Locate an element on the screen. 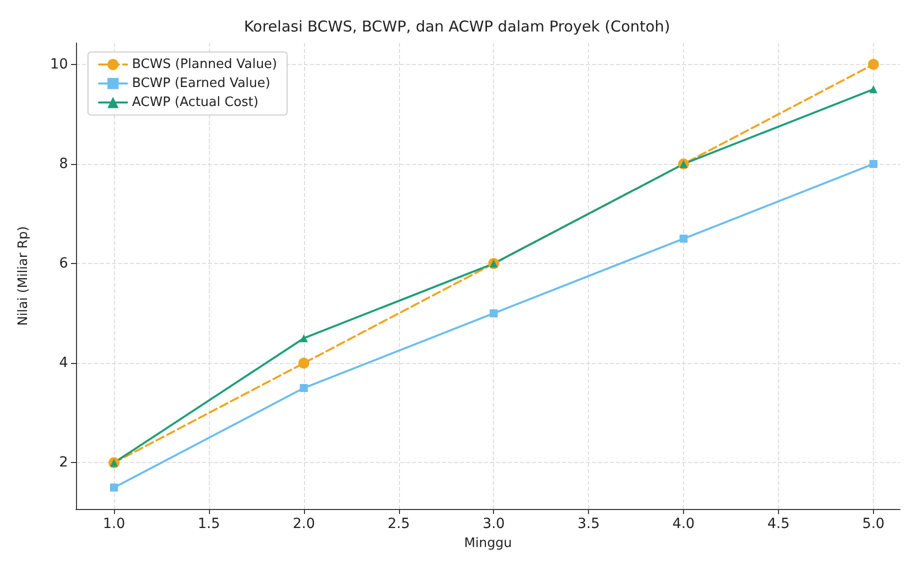  x-tick-label: 2.0 is located at coordinates (303, 524).